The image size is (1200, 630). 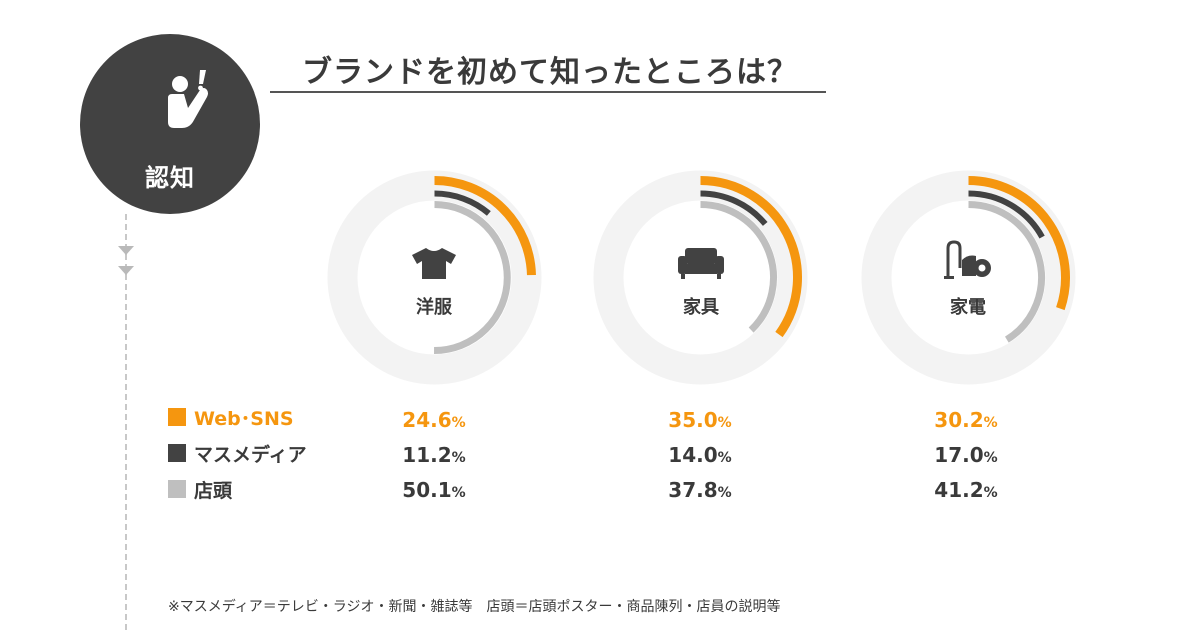 What do you see at coordinates (434, 307) in the screenshot?
I see `category-label: 洋服` at bounding box center [434, 307].